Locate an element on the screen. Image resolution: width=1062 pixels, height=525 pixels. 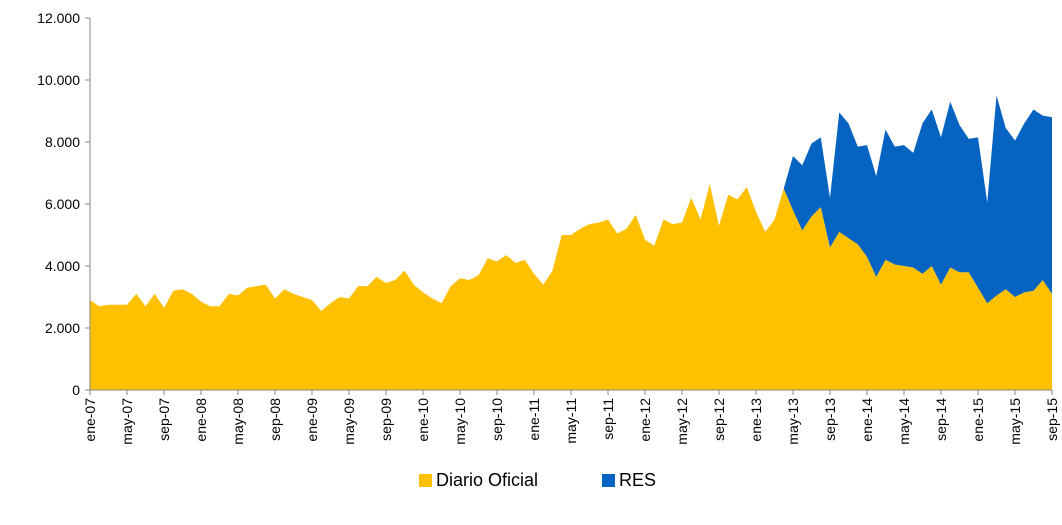
x-tick-label: sep-11 is located at coordinates (608, 419).